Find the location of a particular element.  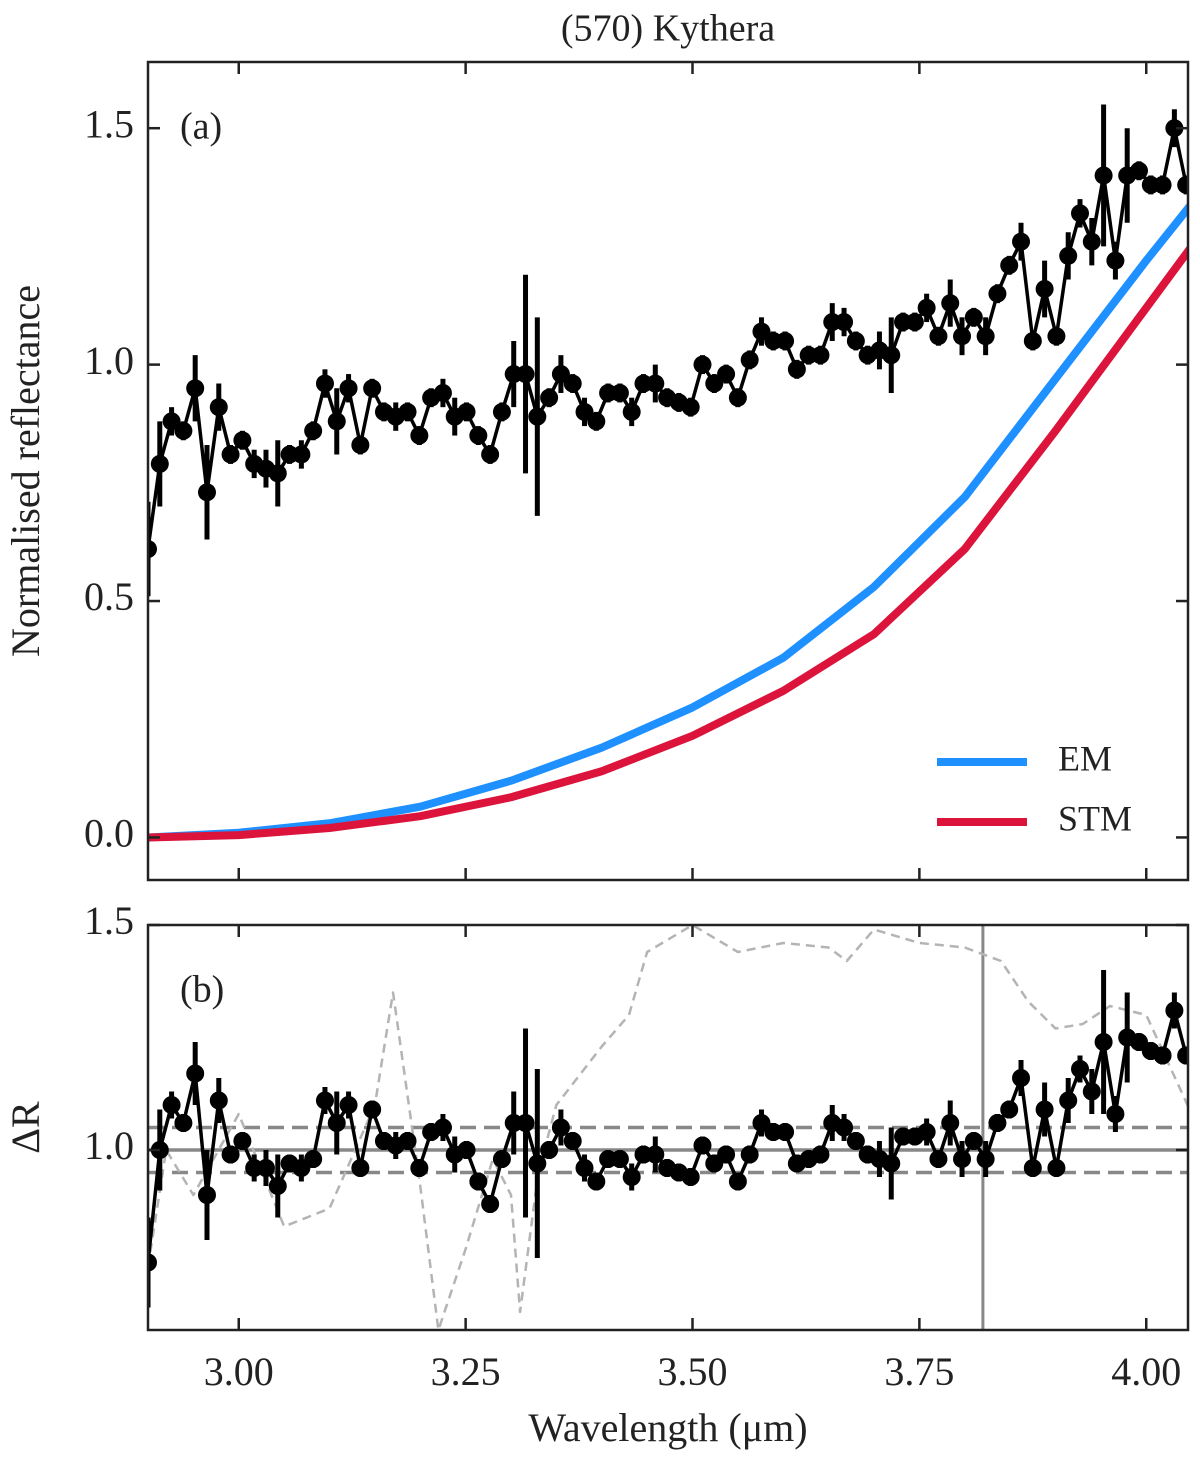

x-tick-label: 3.25 is located at coordinates (466, 1371).